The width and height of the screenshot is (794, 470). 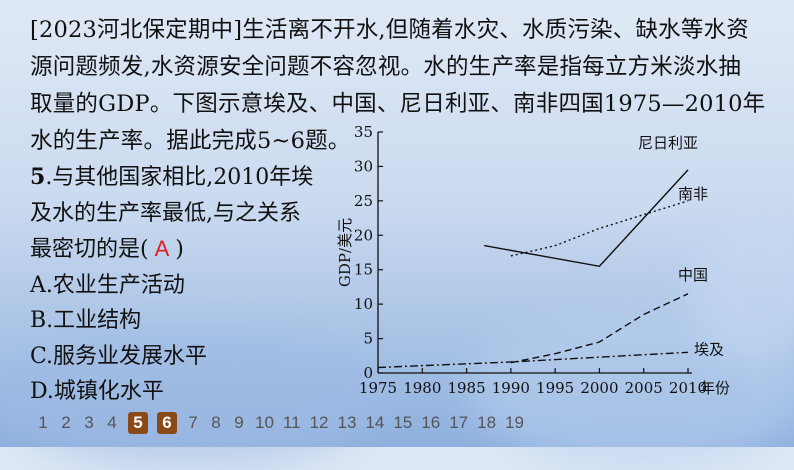 I want to click on option-a: A.农业生产活动, so click(x=107, y=285).